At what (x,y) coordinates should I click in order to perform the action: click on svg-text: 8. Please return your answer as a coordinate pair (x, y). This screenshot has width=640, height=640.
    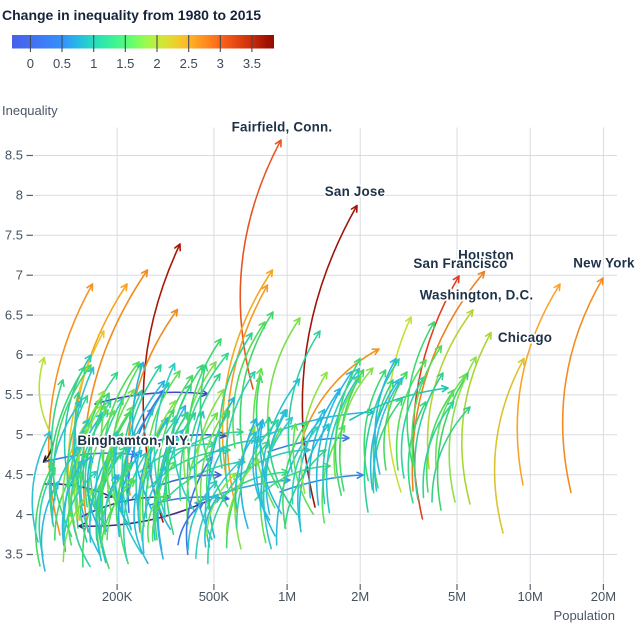
    Looking at the image, I should click on (19, 195).